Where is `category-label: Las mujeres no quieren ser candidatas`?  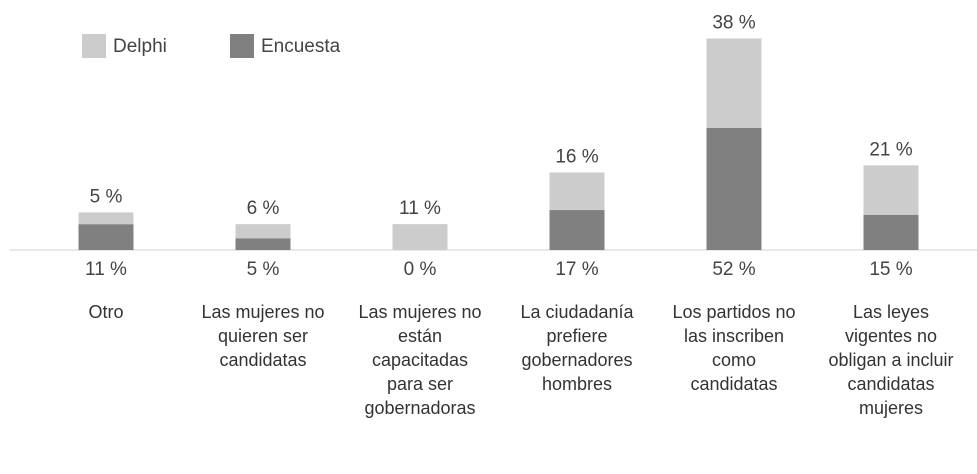 category-label: Las mujeres no quieren ser candidatas is located at coordinates (263, 336).